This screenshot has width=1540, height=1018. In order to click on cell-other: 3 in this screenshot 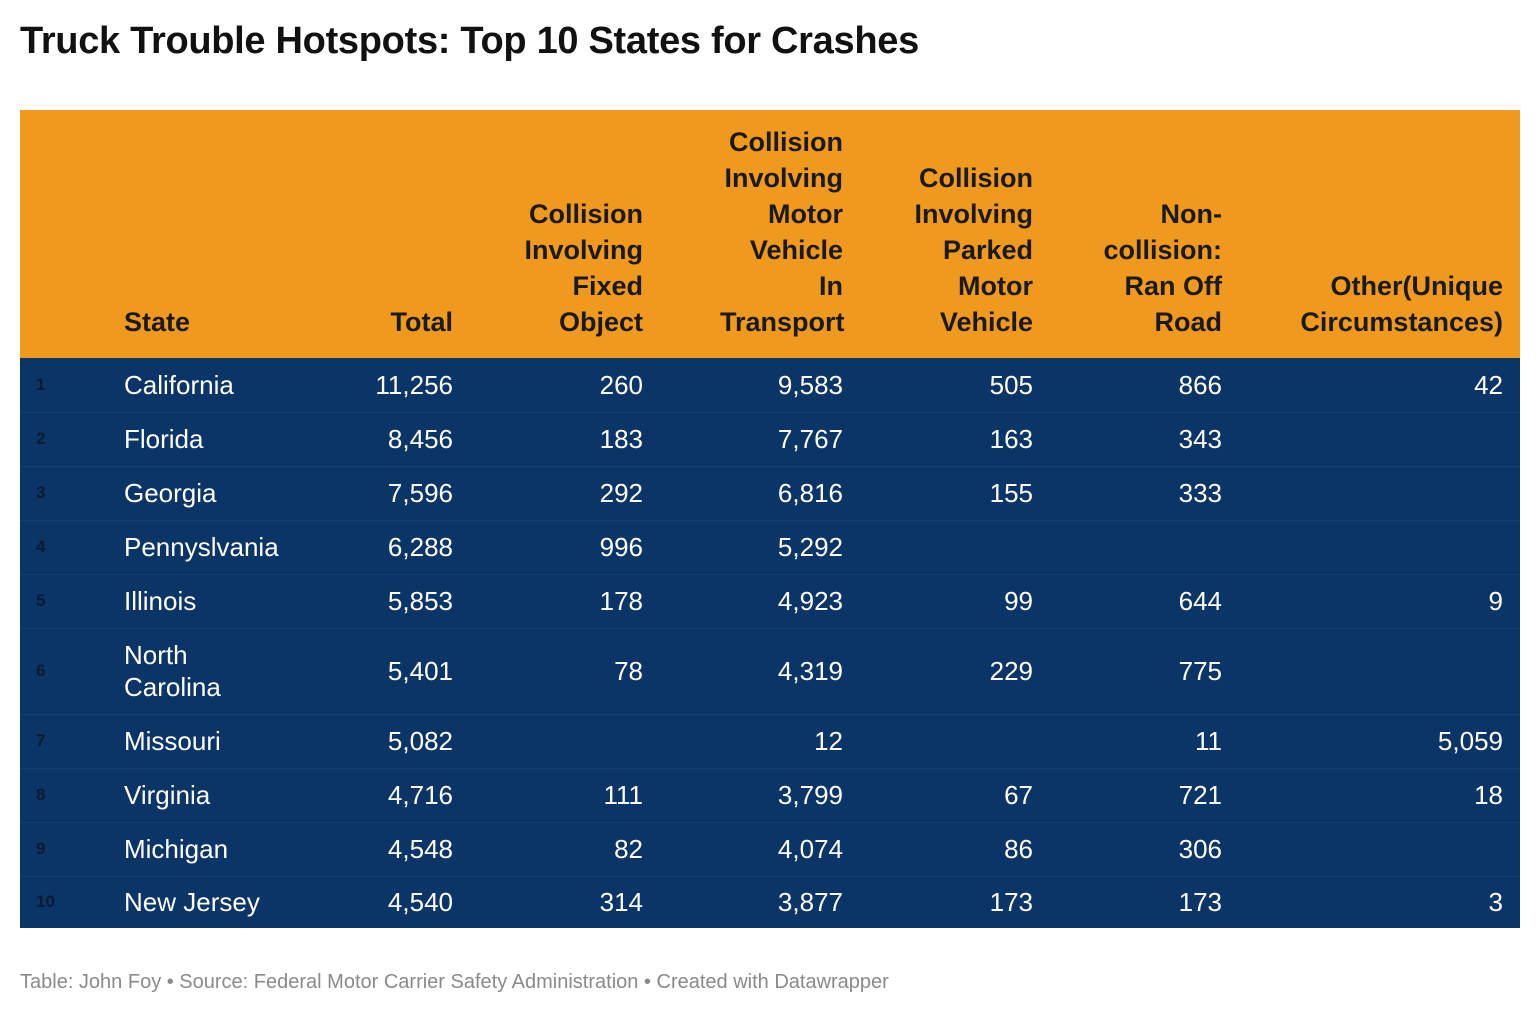, I will do `click(1495, 902)`.